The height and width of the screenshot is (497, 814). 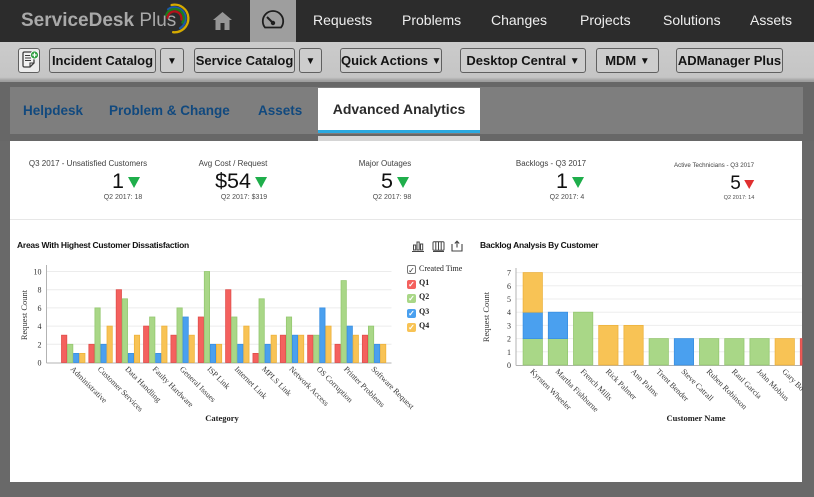 What do you see at coordinates (509, 325) in the screenshot?
I see `svg-text: 3` at bounding box center [509, 325].